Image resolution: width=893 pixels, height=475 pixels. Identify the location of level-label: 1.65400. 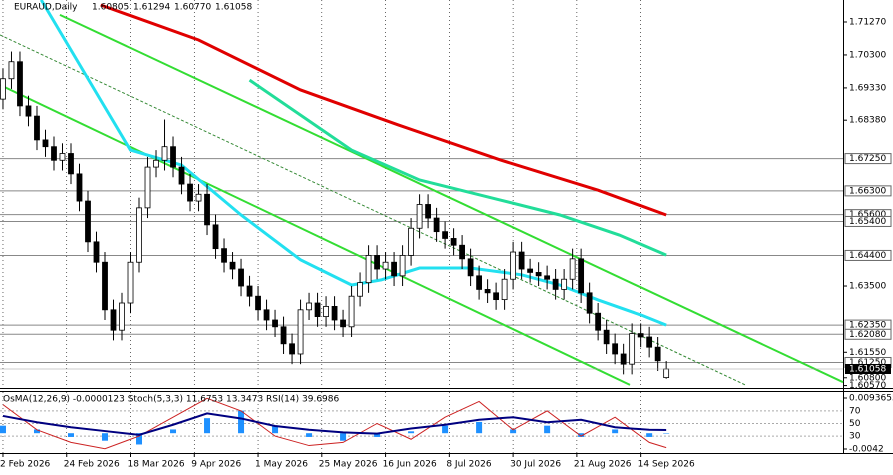
(867, 222).